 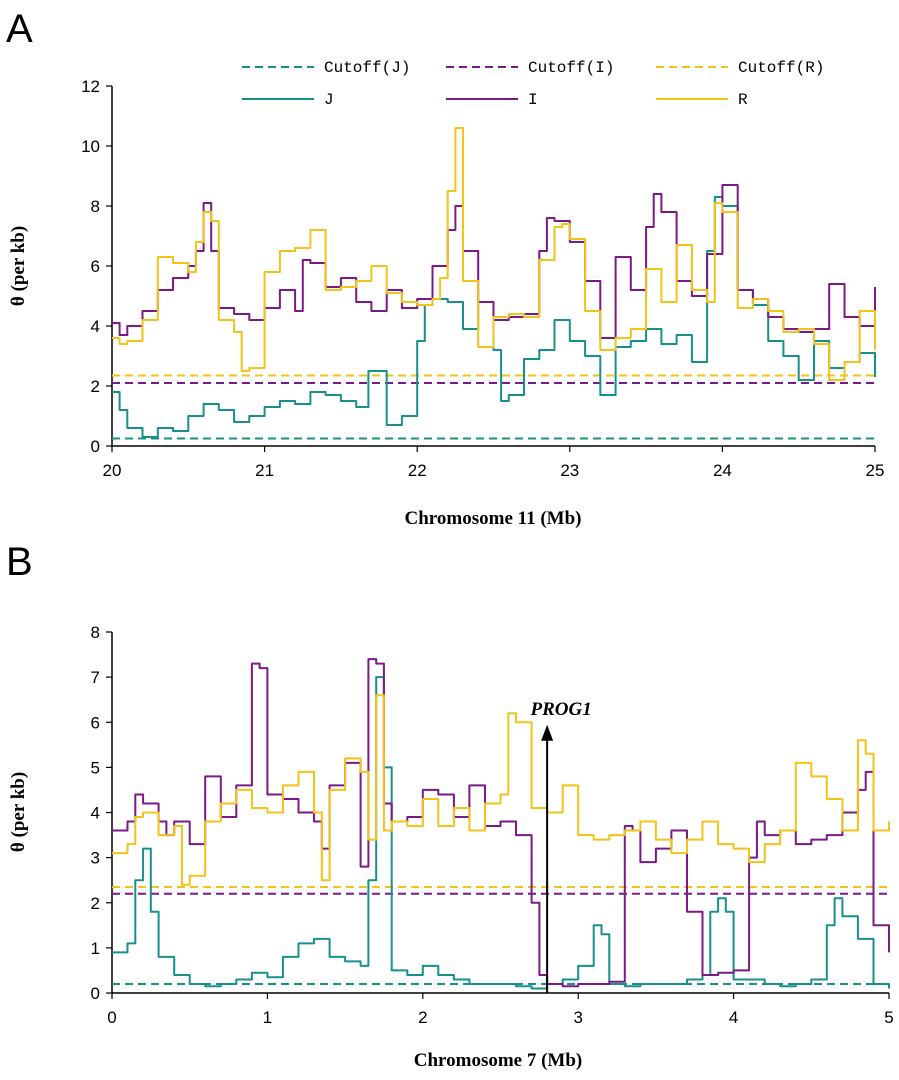 What do you see at coordinates (875, 470) in the screenshot?
I see `x-tick-label: 25` at bounding box center [875, 470].